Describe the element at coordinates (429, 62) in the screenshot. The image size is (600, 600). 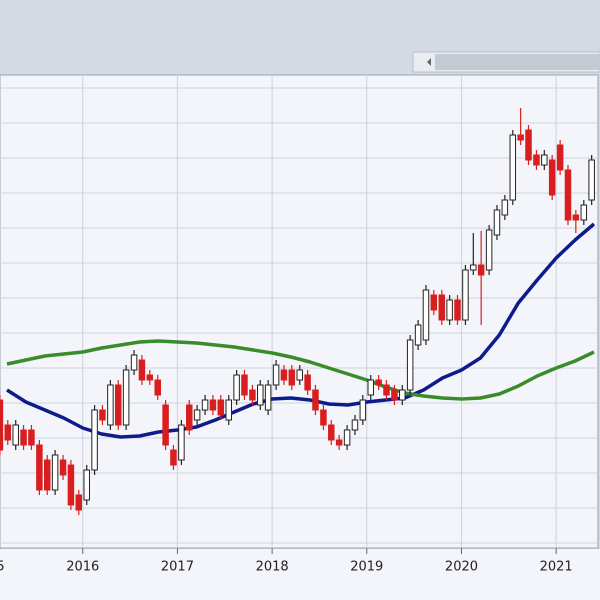
I see `scroll-arrow` at that location.